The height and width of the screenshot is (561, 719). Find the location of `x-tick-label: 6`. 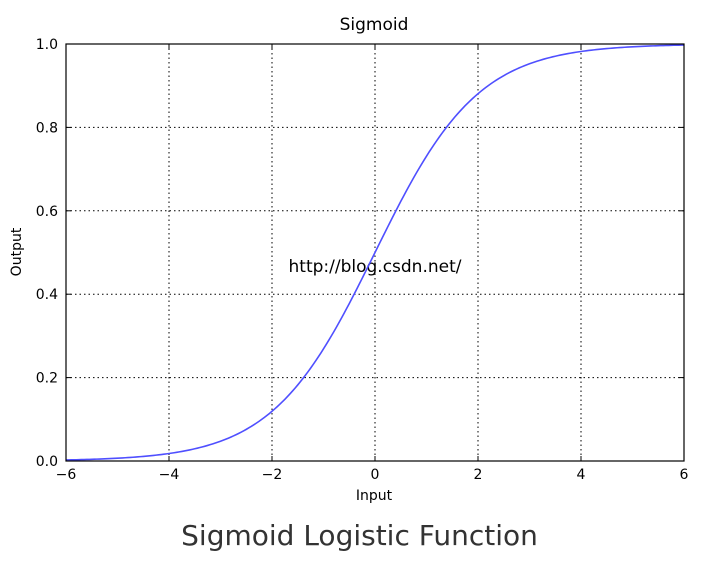

x-tick-label: 6 is located at coordinates (684, 475).